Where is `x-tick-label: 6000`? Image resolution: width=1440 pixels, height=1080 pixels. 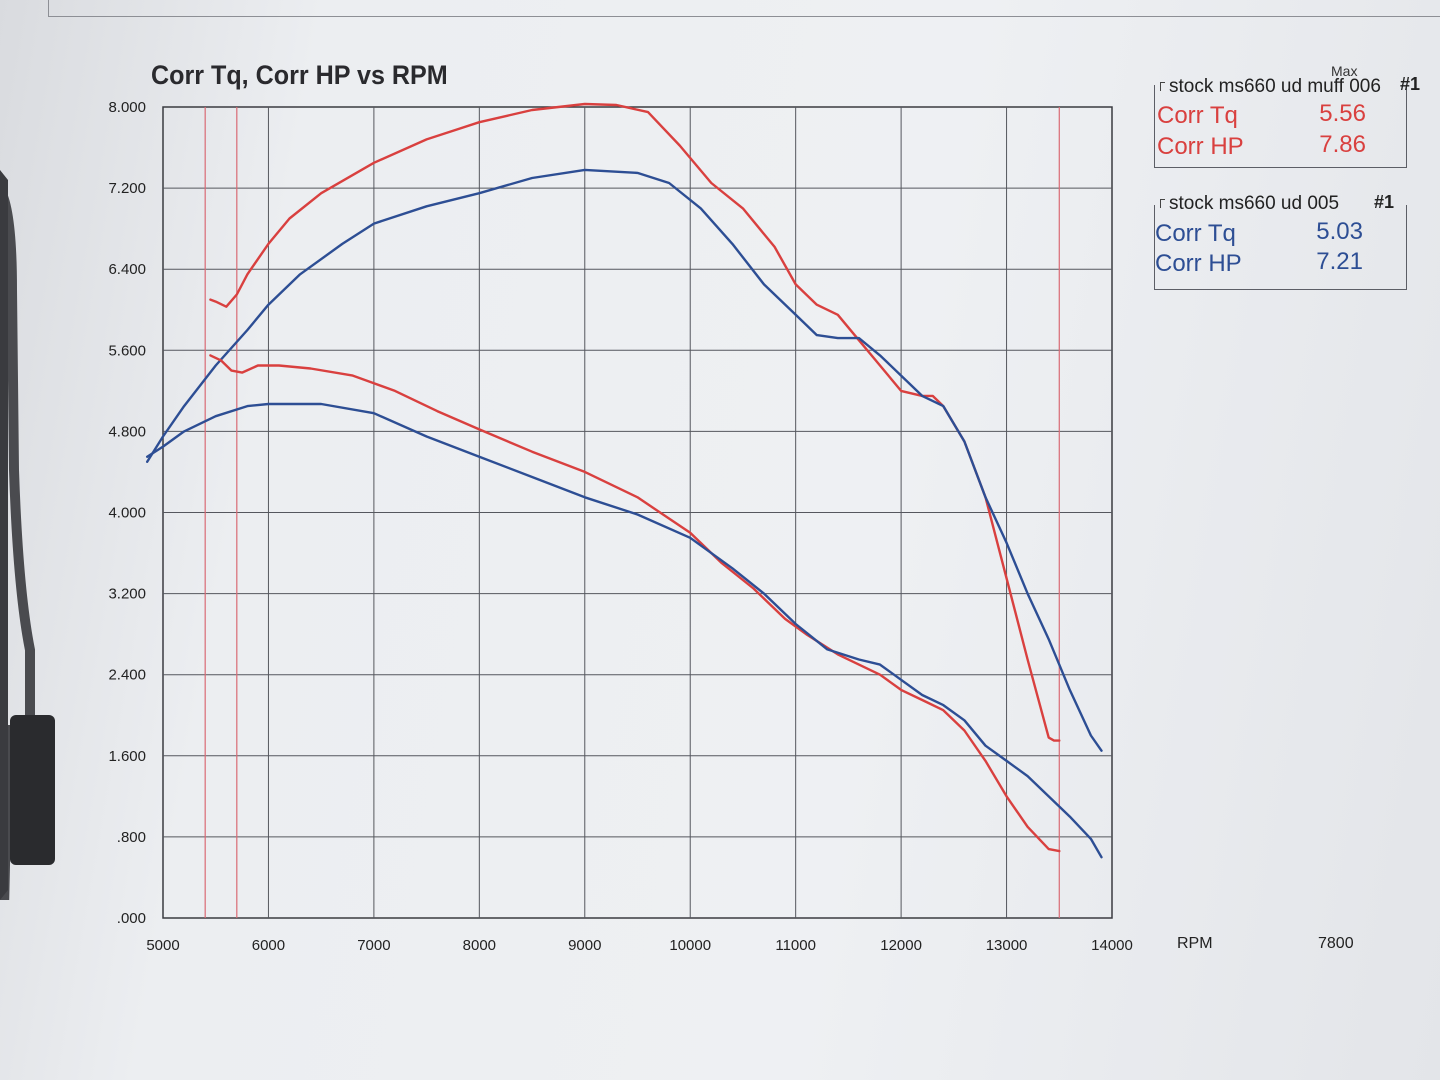 x-tick-label: 6000 is located at coordinates (268, 945).